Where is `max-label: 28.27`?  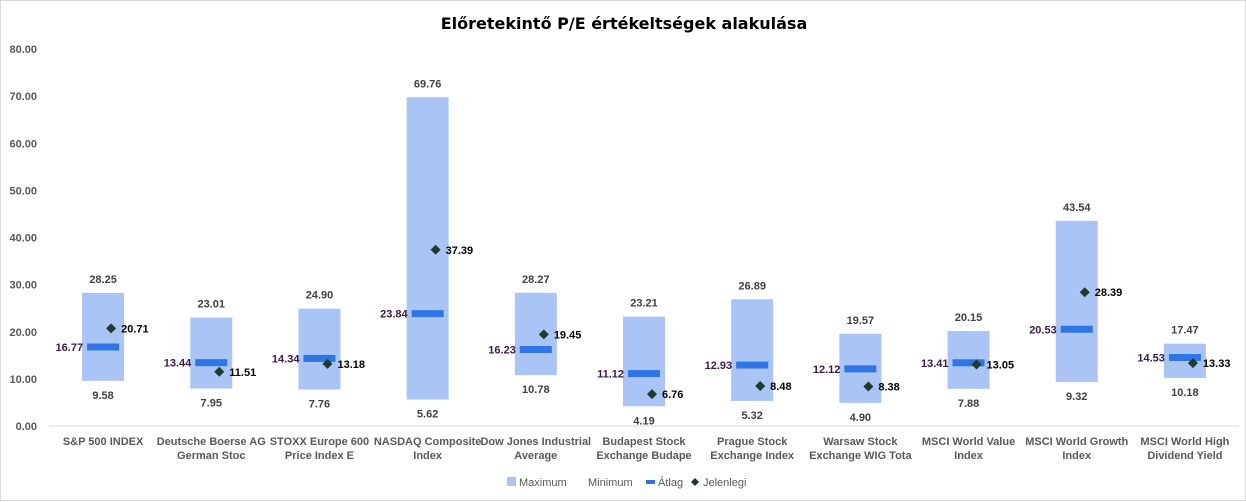
max-label: 28.27 is located at coordinates (536, 280).